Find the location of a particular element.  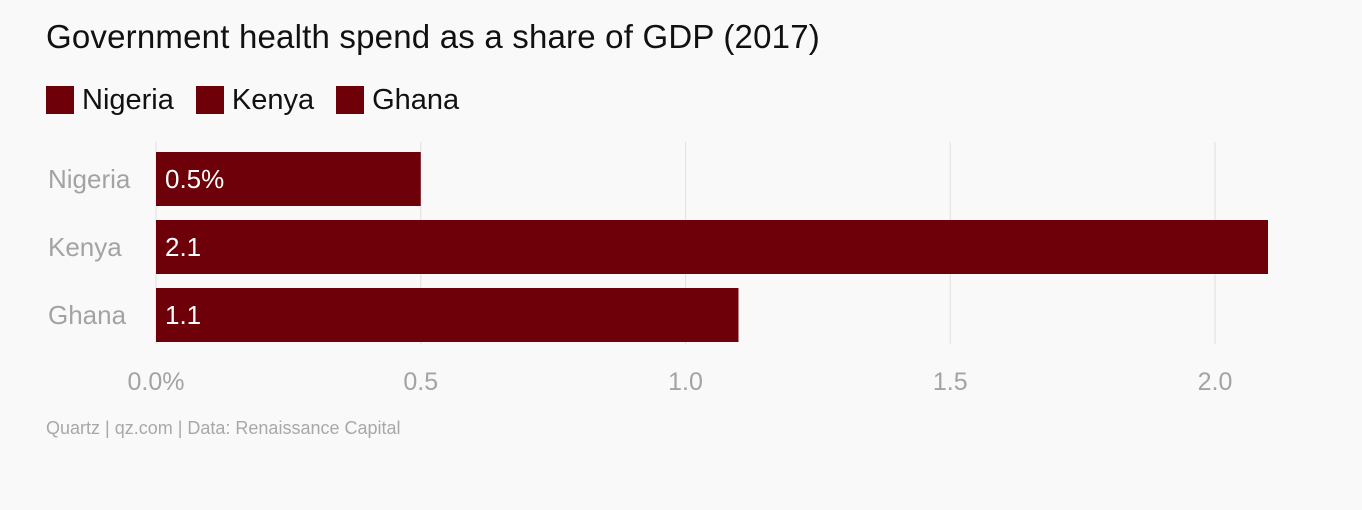

legend-label: Nigeria is located at coordinates (128, 99).